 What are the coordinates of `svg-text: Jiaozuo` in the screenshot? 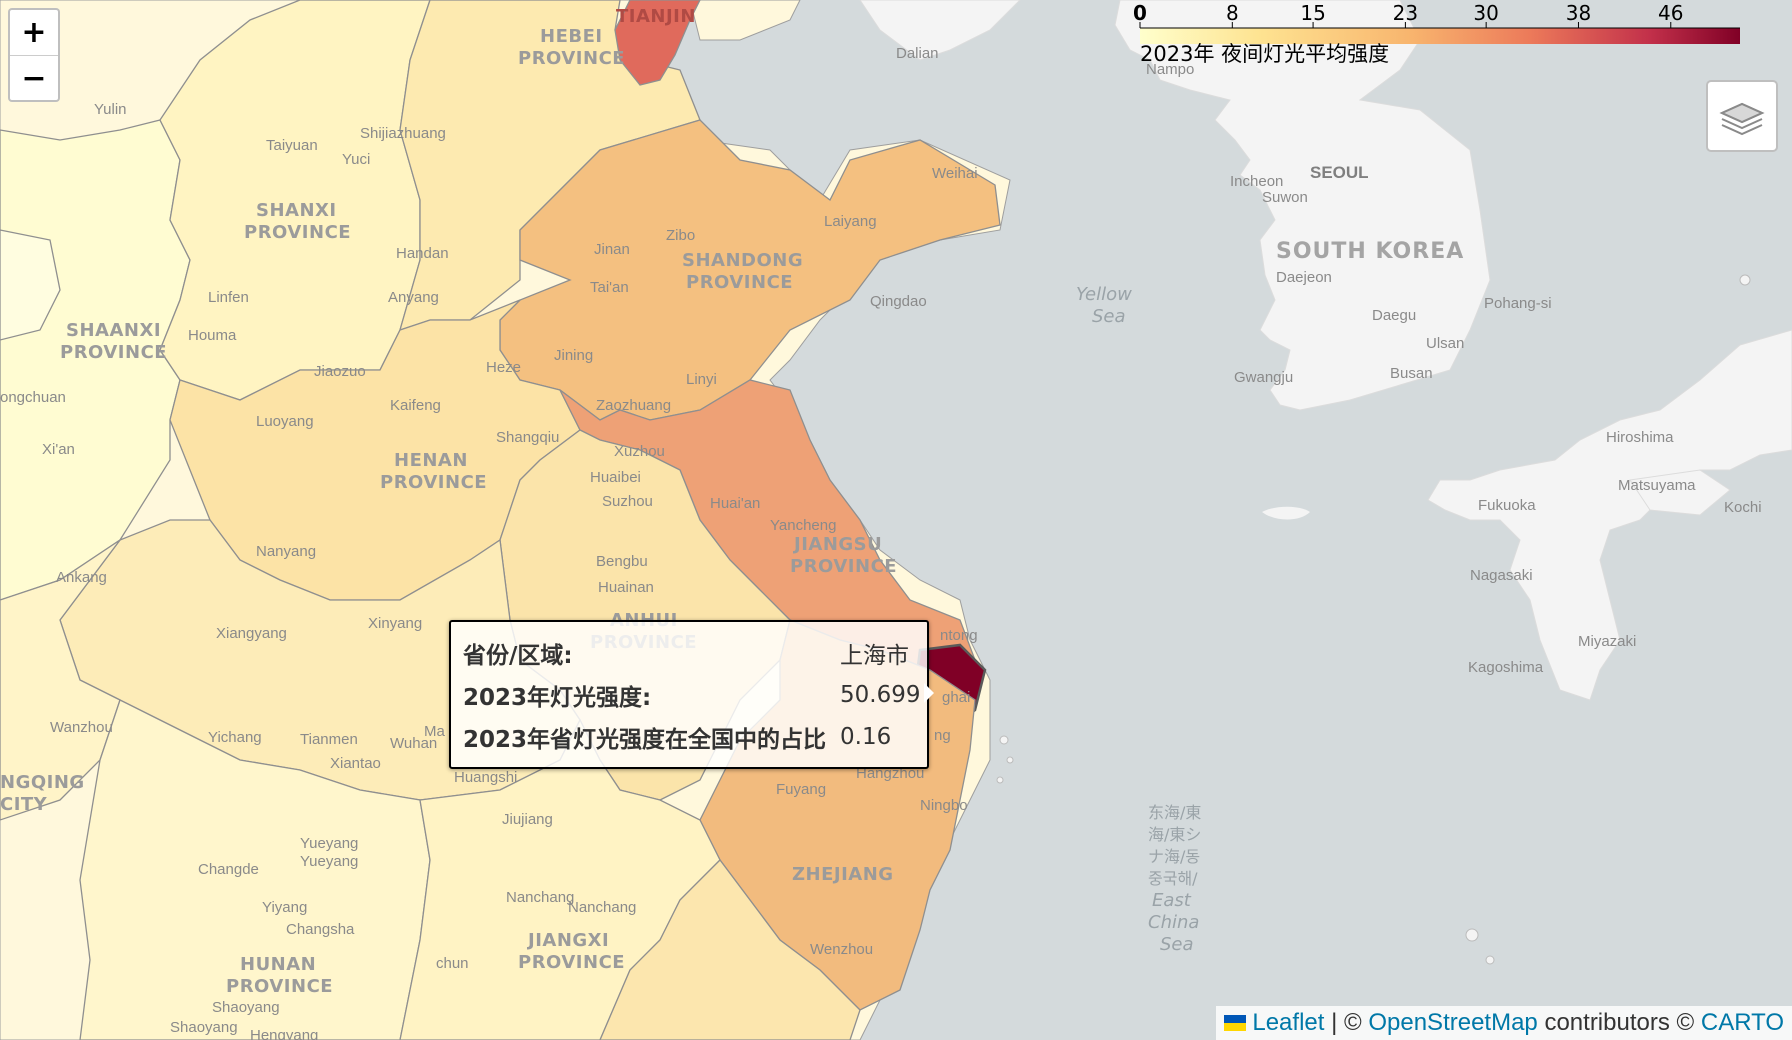 It's located at (340, 371).